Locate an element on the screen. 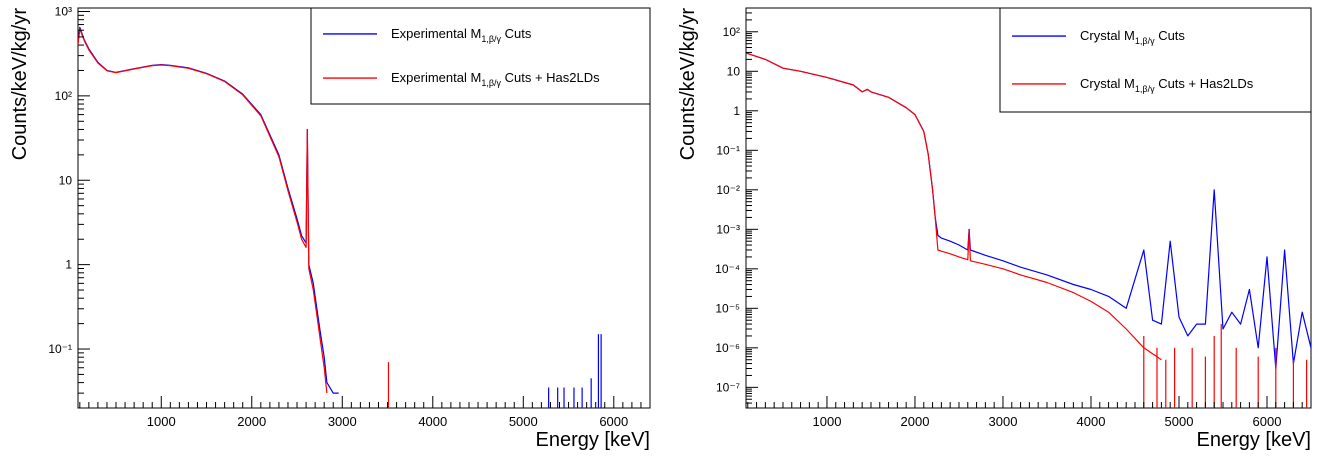  y-tick-label: 10³ is located at coordinates (63, 11).